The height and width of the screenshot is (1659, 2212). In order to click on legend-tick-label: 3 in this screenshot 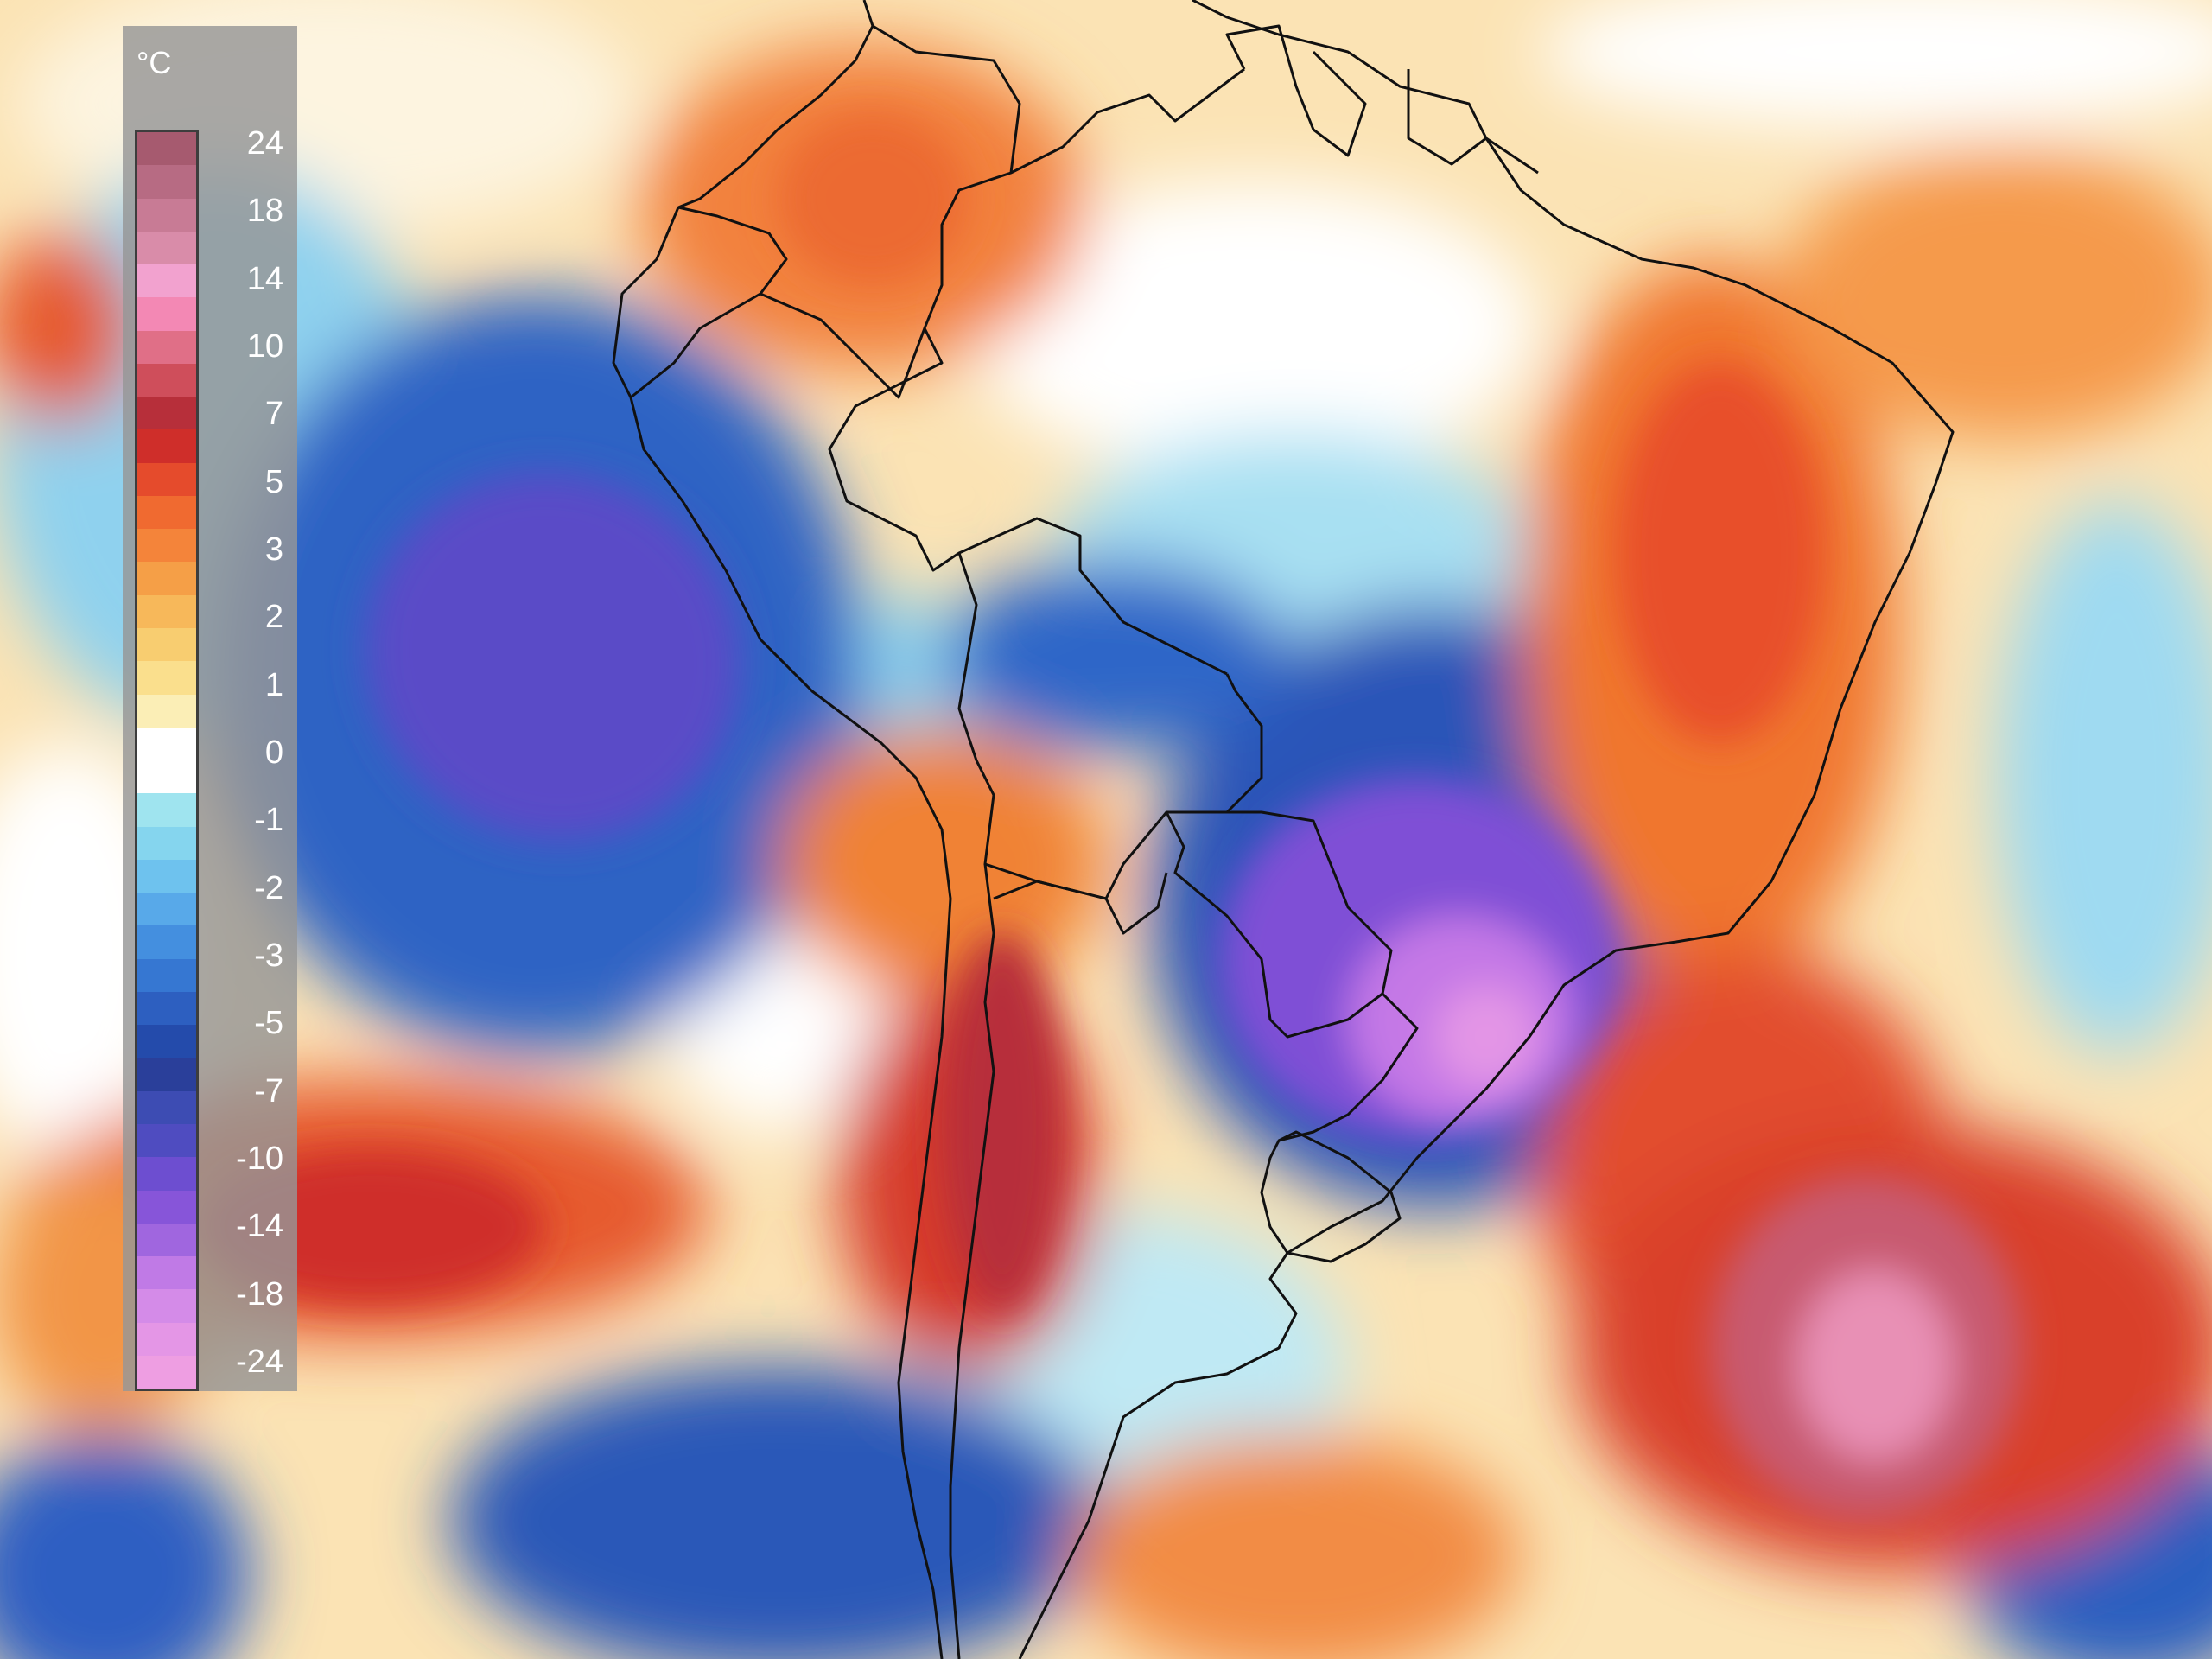, I will do `click(273, 549)`.